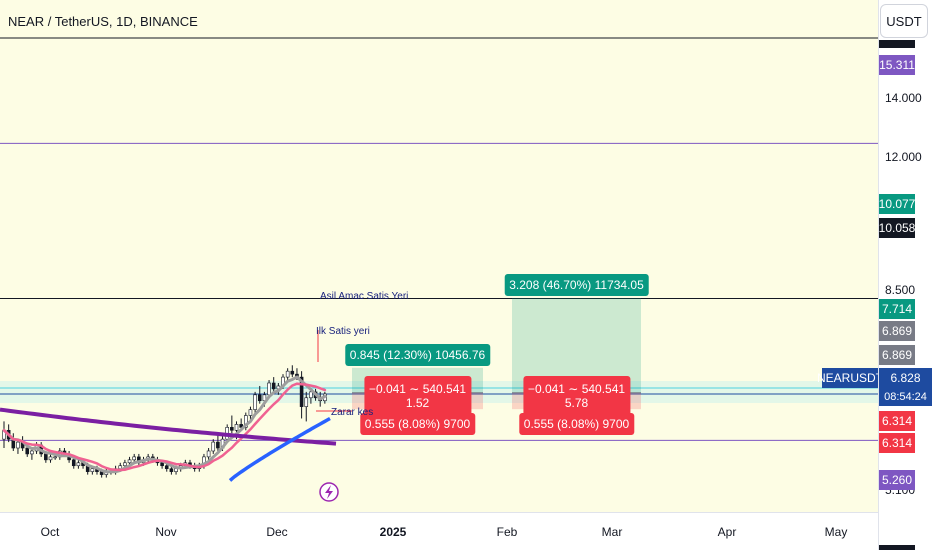 This screenshot has height=550, width=932. Describe the element at coordinates (576, 388) in the screenshot. I see `position-2-entry-line1: −0.041 ∼ 540.541` at that location.